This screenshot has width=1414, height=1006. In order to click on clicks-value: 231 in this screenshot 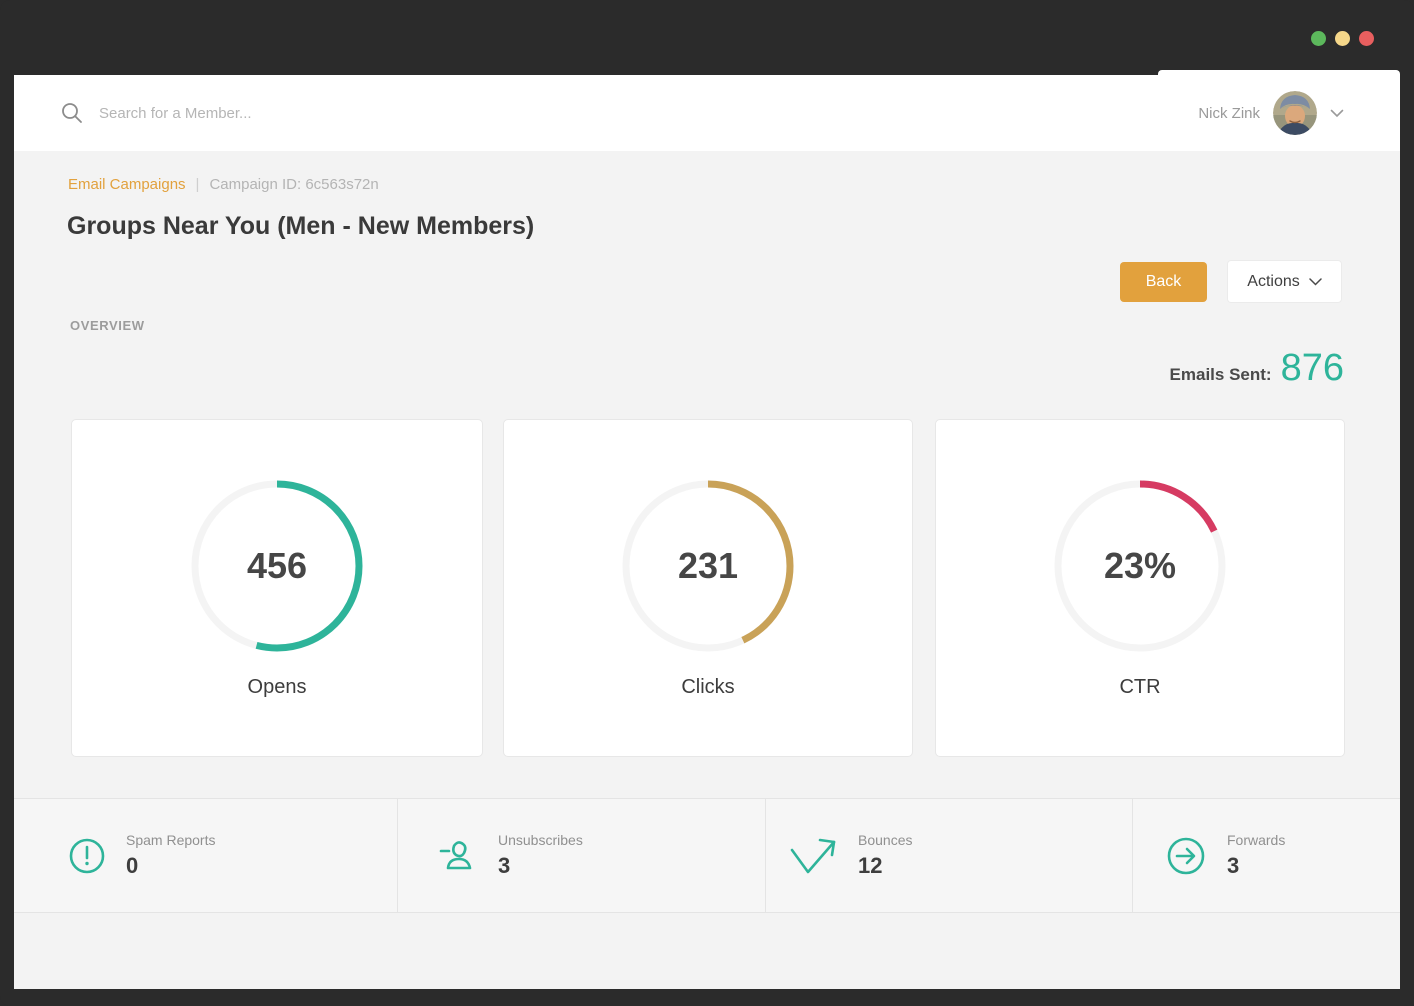, I will do `click(708, 565)`.